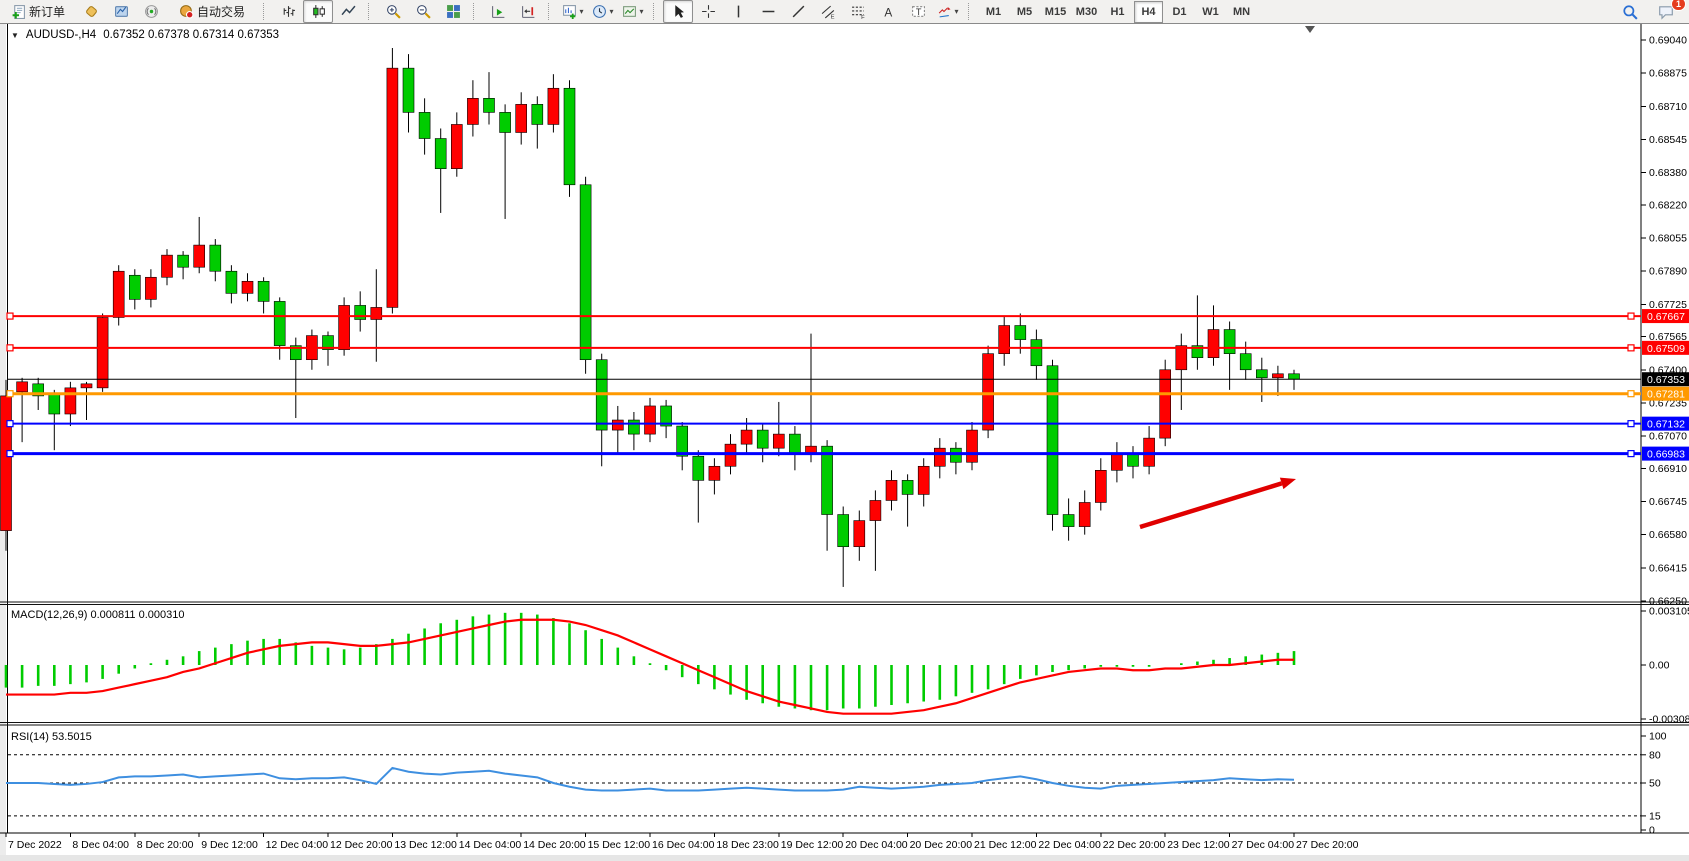 The height and width of the screenshot is (861, 1689). Describe the element at coordinates (948, 11) in the screenshot. I see `arrows-button` at that location.